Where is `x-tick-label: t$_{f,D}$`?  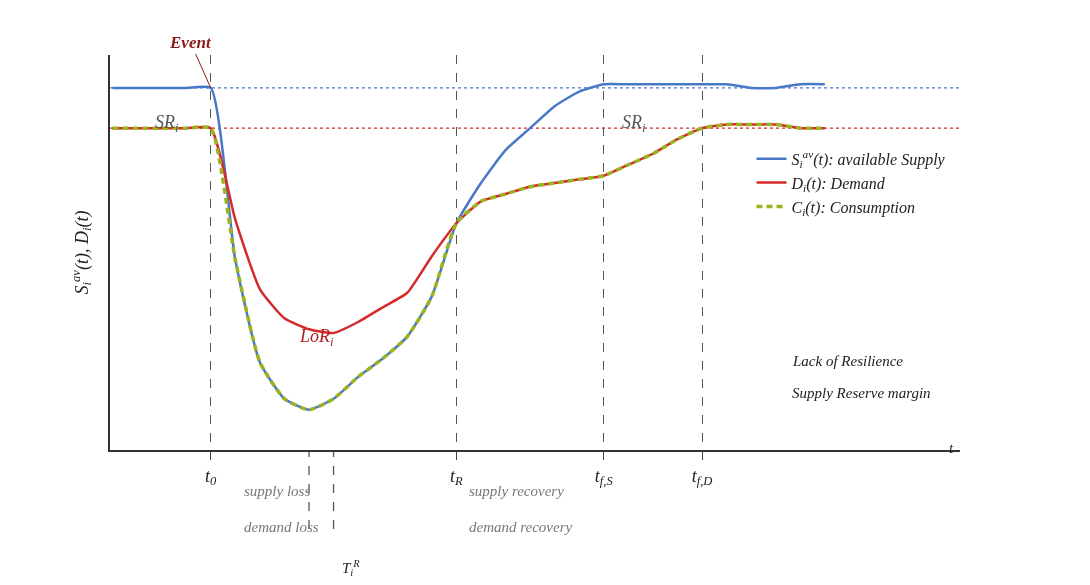
x-tick-label: t$_{f,D}$ is located at coordinates (702, 477).